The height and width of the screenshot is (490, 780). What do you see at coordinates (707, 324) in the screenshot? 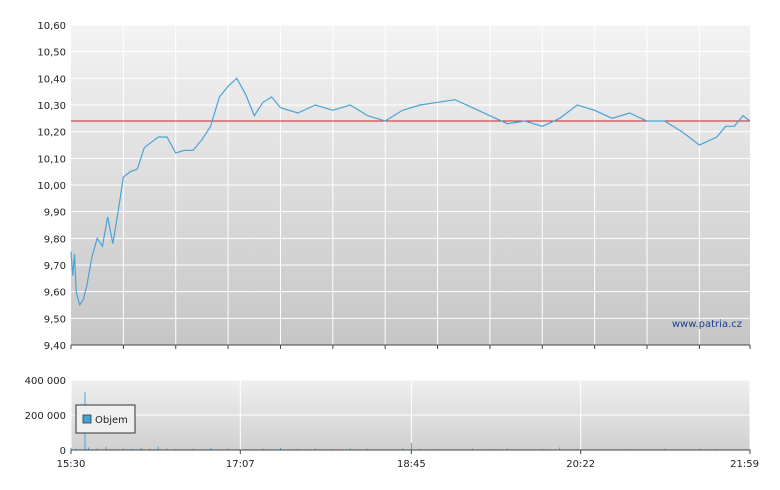
I see `watermark-text: www.patria.cz` at bounding box center [707, 324].